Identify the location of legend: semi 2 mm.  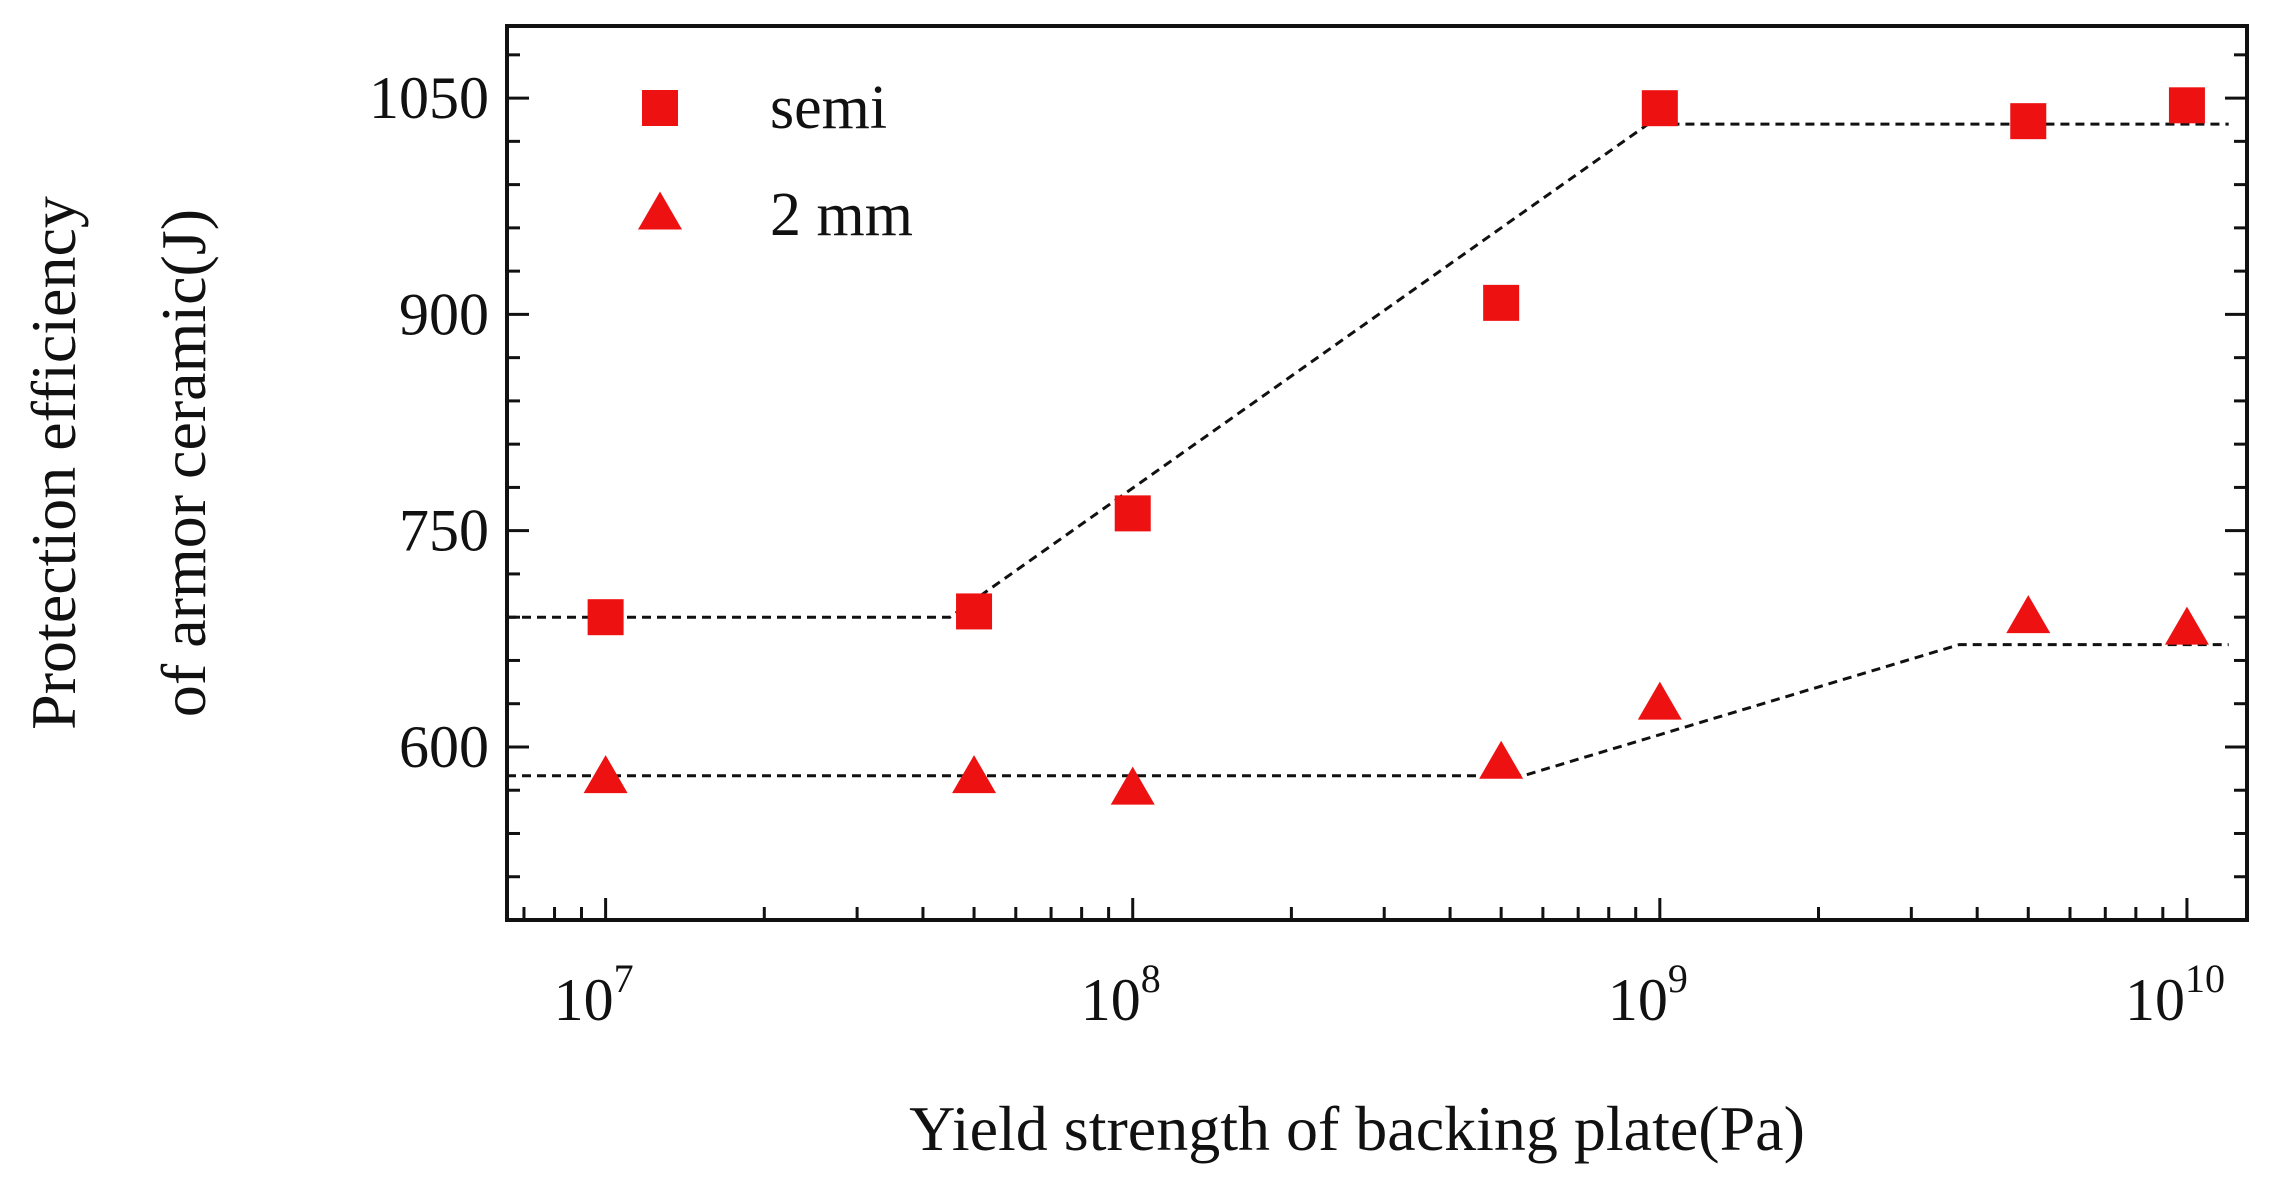
(775, 161).